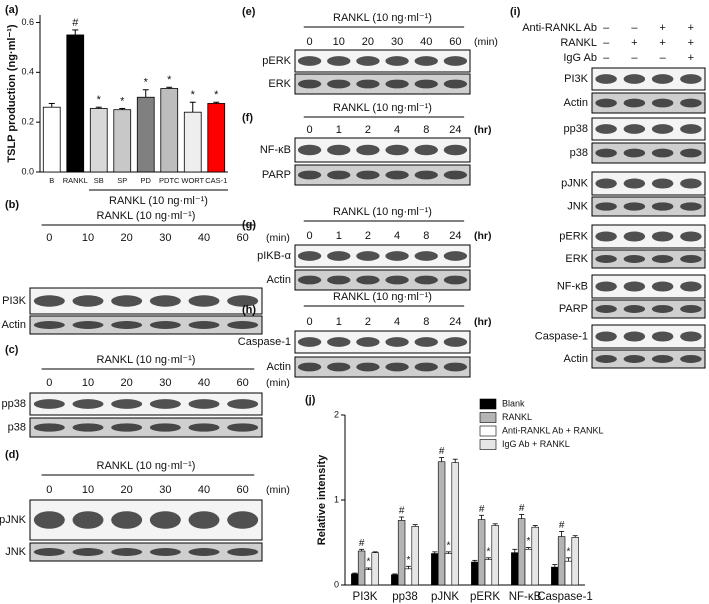  I want to click on y-tick-label: 0.0, so click(27, 171).